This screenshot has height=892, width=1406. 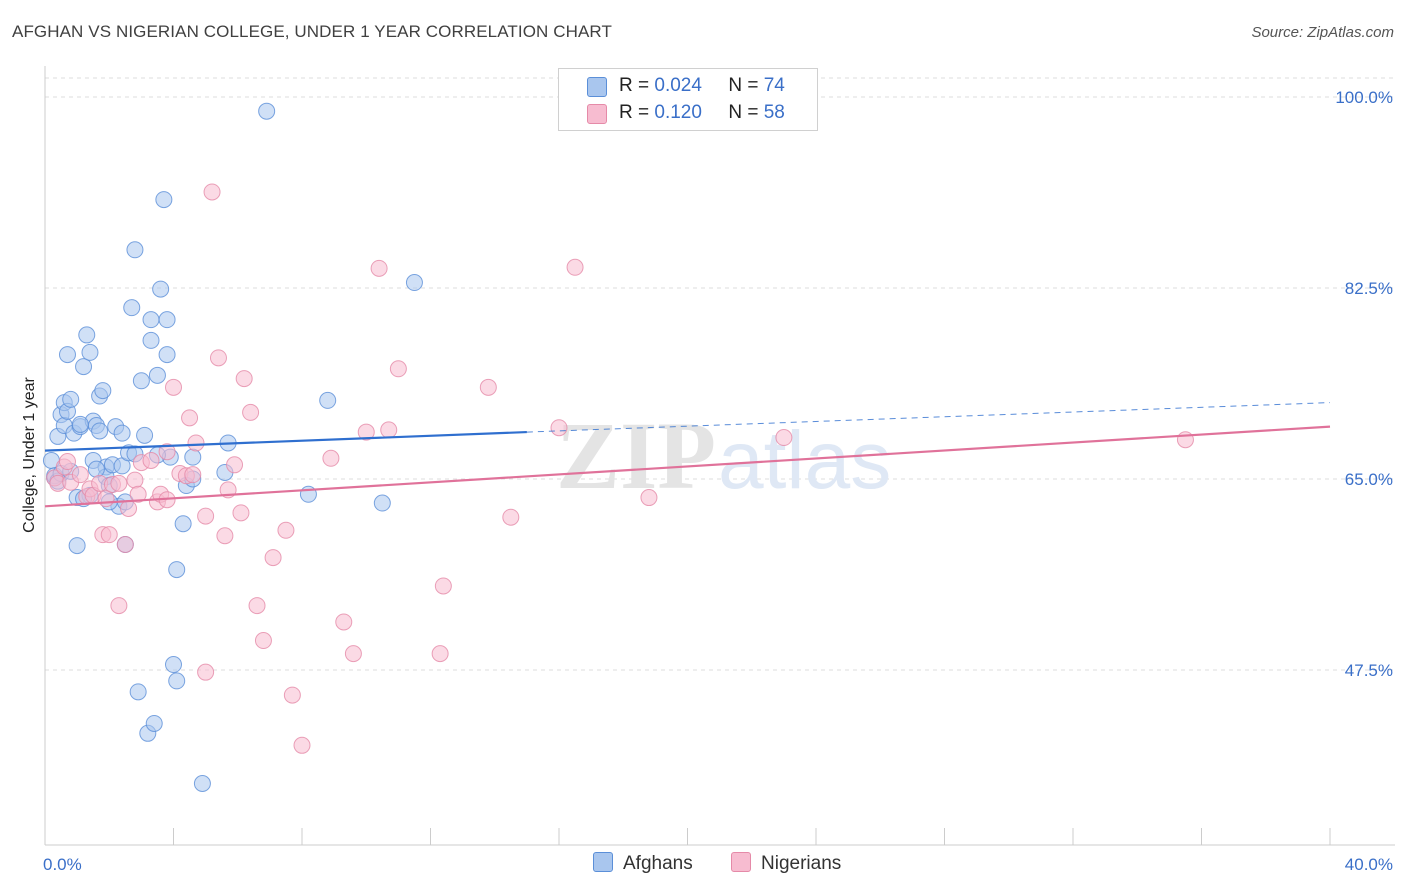 What do you see at coordinates (774, 85) in the screenshot?
I see `legend-n-value-afghans: 74` at bounding box center [774, 85].